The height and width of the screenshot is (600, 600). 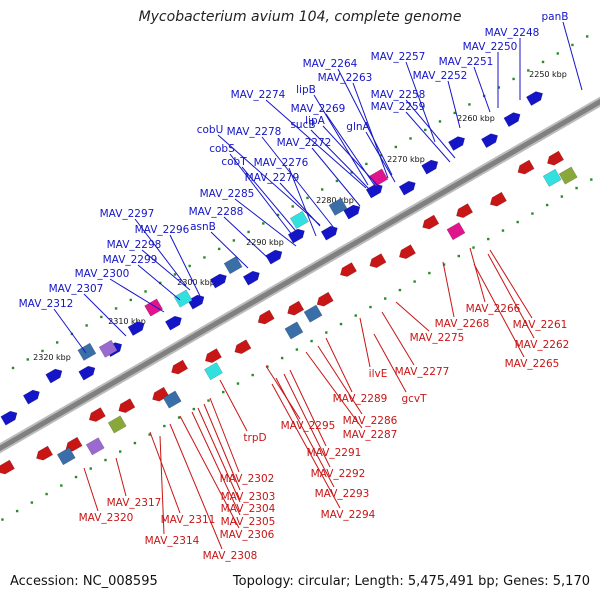 What do you see at coordinates (490, 47) in the screenshot?
I see `forward-gene-label: MAV_2250` at bounding box center [490, 47].